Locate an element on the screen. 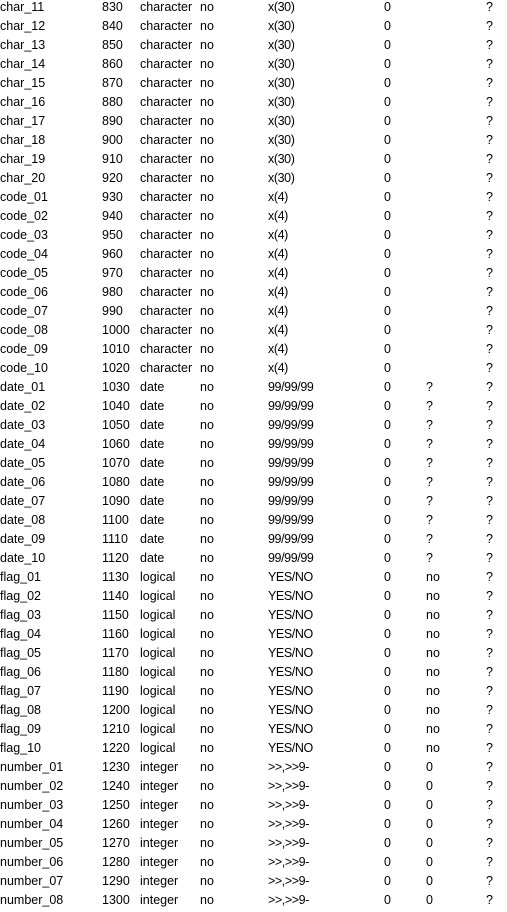  field-name-cell: date_07 is located at coordinates (23, 501).